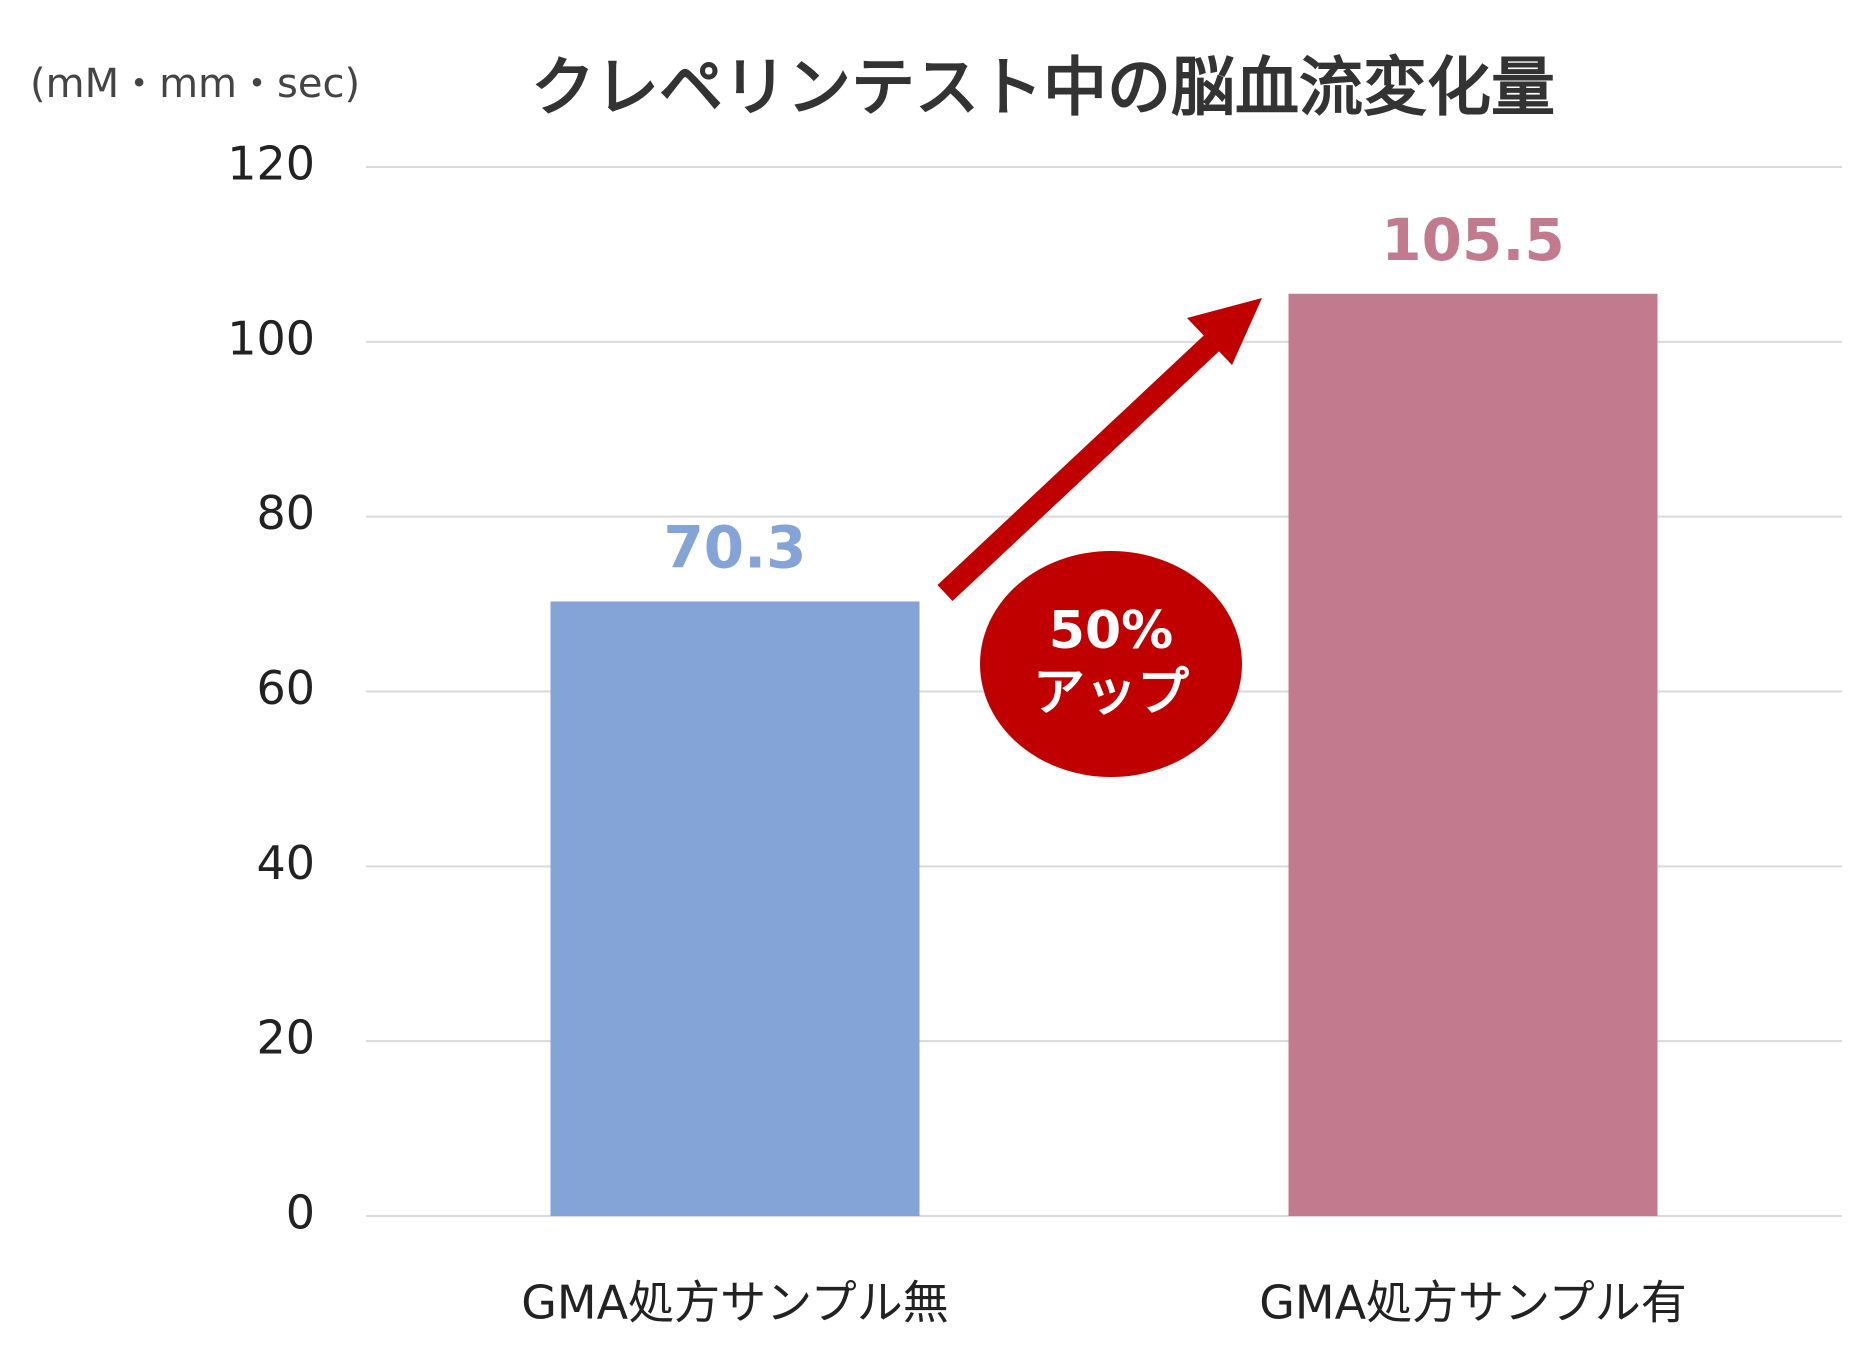 The image size is (1860, 1350). I want to click on chart-title: クレペリンテスト中の脳血流変化量, so click(1043, 89).